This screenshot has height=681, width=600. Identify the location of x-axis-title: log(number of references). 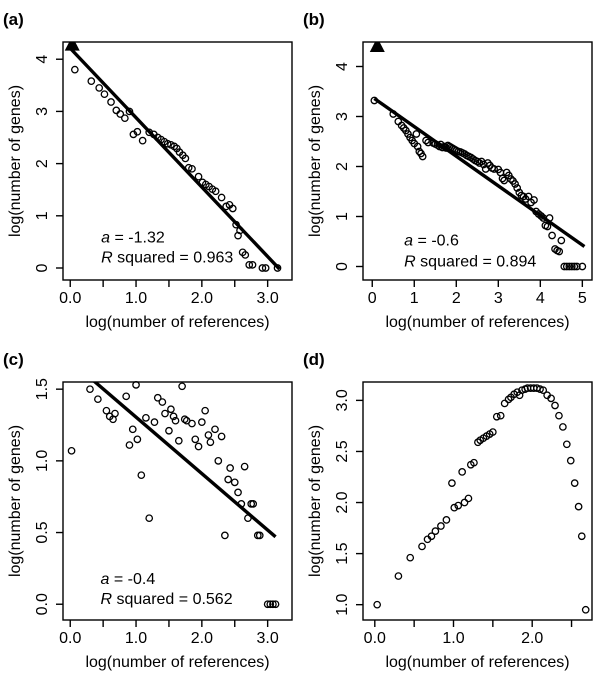
(177, 662).